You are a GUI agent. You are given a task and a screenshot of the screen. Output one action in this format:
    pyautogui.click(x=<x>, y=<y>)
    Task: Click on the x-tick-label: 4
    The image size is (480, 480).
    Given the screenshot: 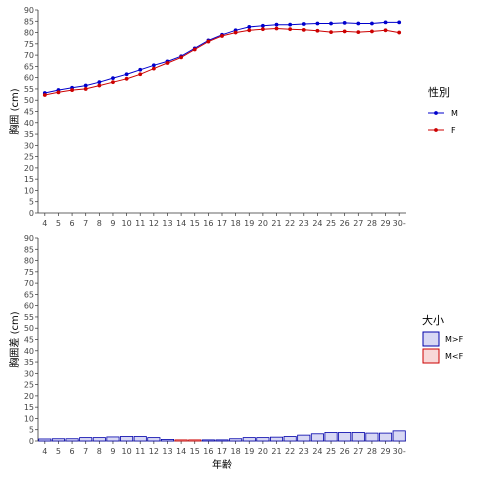 What is the action you would take?
    pyautogui.click(x=44, y=451)
    